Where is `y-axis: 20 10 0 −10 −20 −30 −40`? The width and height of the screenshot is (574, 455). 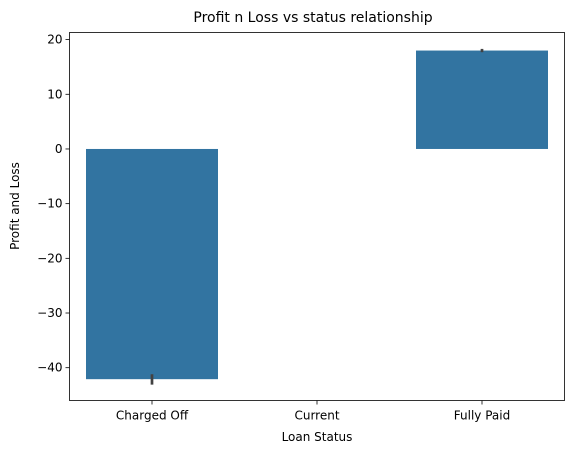
y-axis: 20 10 0 −10 −20 −30 −40 is located at coordinates (53, 204).